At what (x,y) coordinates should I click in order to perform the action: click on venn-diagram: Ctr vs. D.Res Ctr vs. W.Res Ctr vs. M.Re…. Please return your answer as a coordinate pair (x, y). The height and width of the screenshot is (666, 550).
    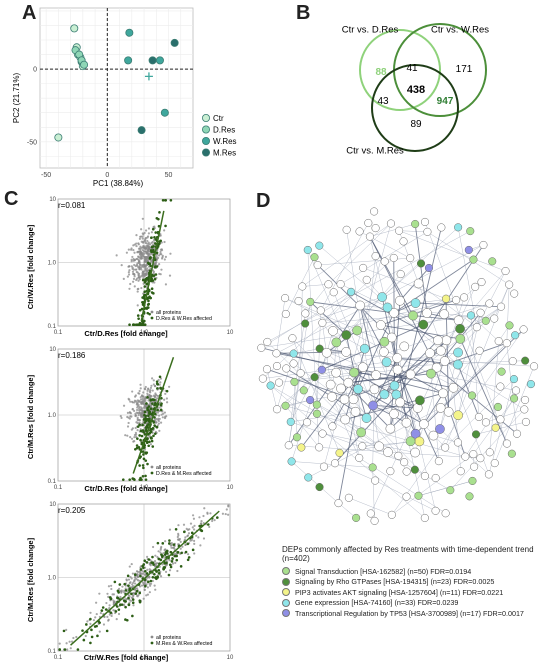
    Looking at the image, I should click on (415, 89).